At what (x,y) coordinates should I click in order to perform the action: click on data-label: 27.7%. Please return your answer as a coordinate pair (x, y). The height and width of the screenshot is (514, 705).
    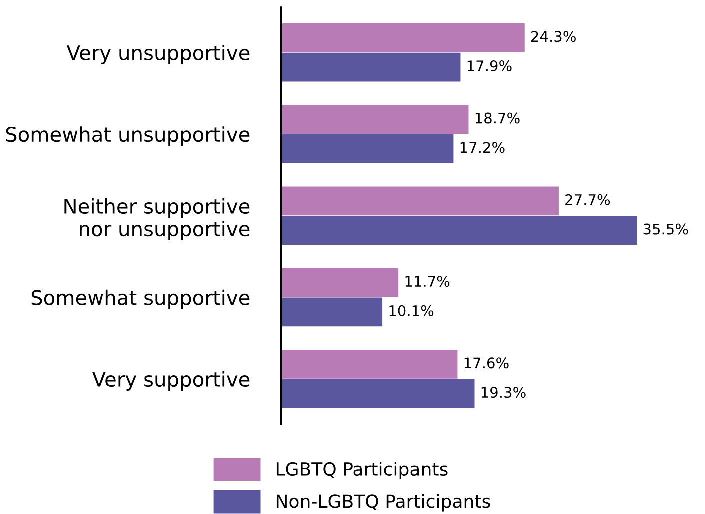
    Looking at the image, I should click on (588, 200).